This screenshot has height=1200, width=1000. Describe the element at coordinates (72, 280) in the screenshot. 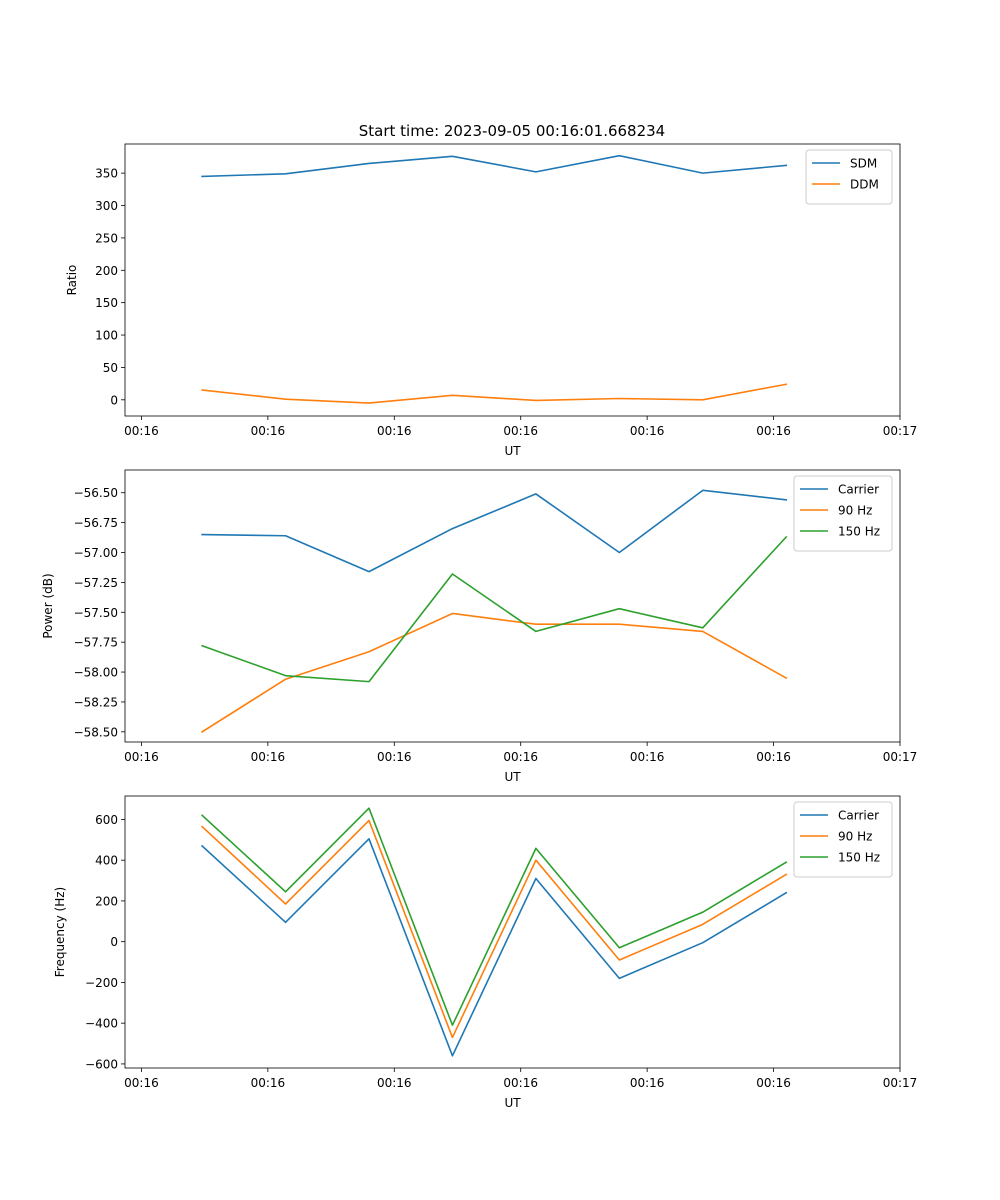

I see `y-axis-label: Ratio` at that location.